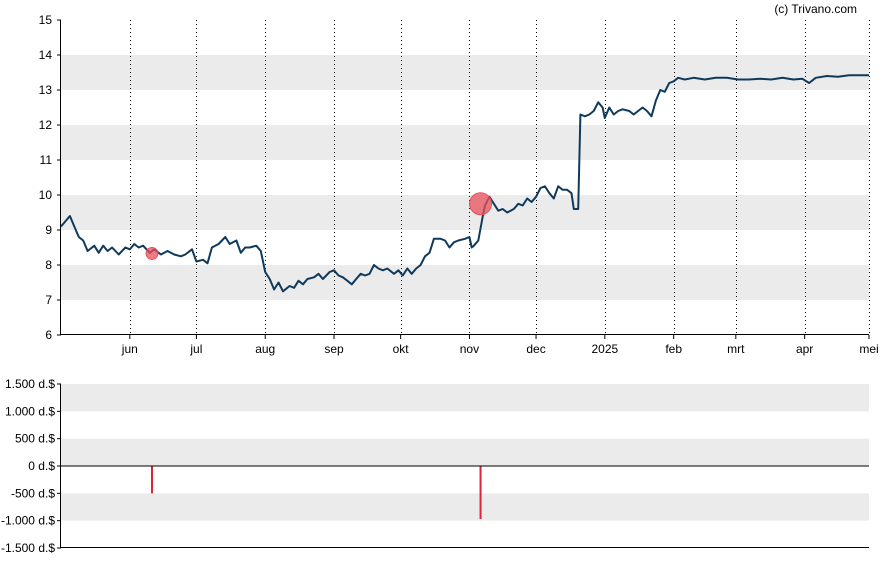 Image resolution: width=888 pixels, height=570 pixels. What do you see at coordinates (30, 384) in the screenshot?
I see `bar-y-tick-label: 1.500 d.$` at bounding box center [30, 384].